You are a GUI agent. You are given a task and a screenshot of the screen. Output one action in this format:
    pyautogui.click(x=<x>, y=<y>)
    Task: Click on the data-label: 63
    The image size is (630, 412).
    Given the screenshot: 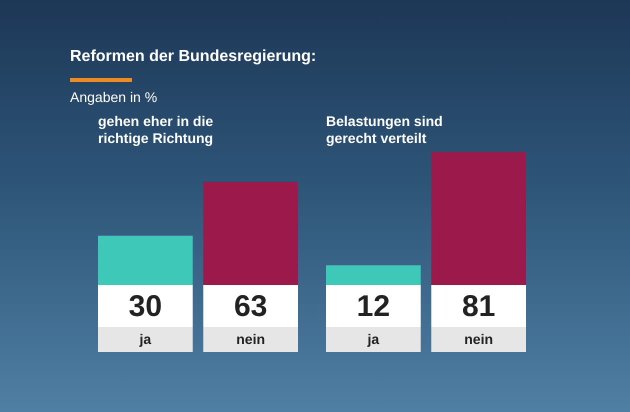 What is the action you would take?
    pyautogui.click(x=251, y=306)
    